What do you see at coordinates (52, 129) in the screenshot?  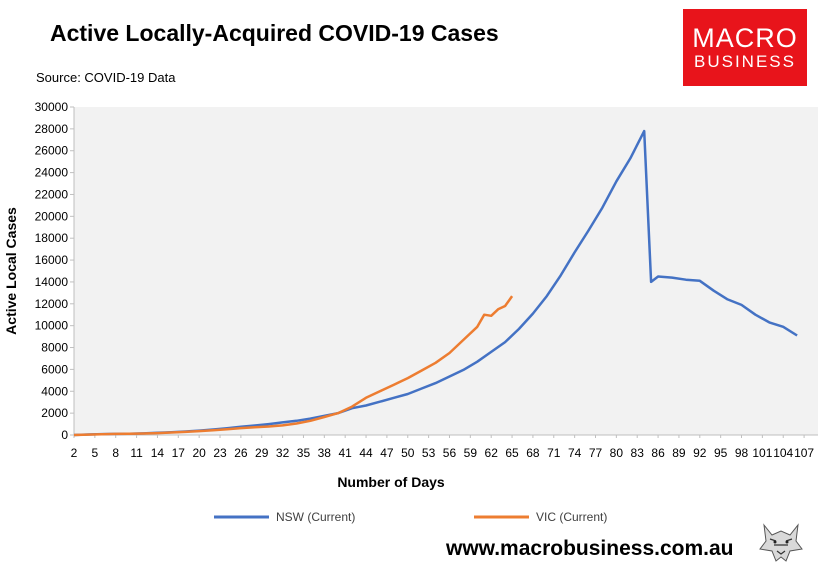 I see `y-tick-label: 28000` at bounding box center [52, 129].